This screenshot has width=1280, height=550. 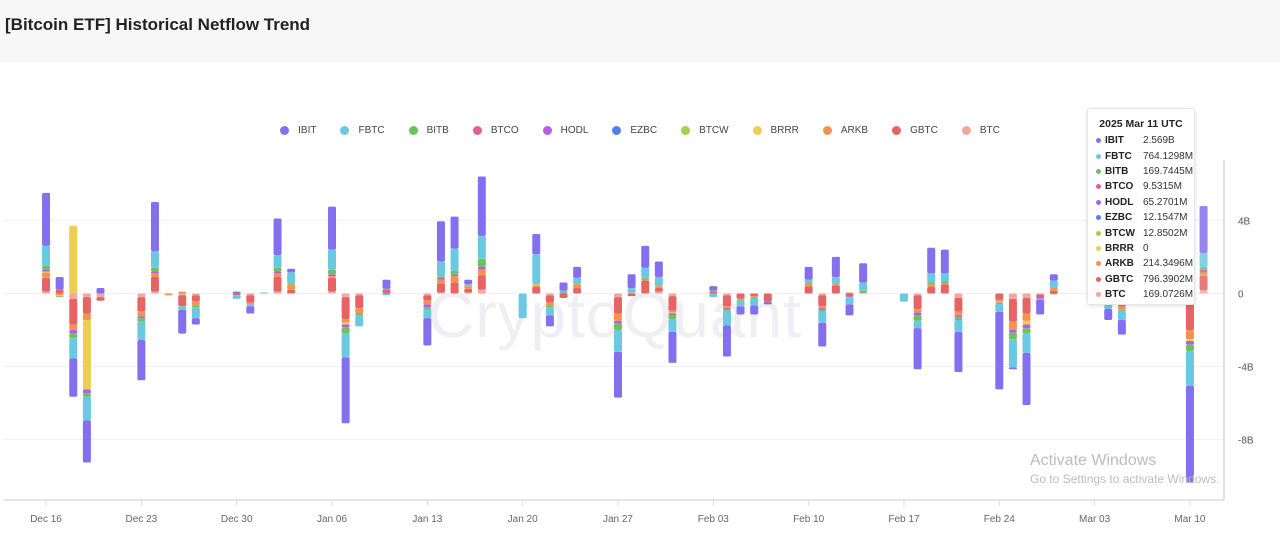 I want to click on bar-segment-btco, so click(x=1203, y=270).